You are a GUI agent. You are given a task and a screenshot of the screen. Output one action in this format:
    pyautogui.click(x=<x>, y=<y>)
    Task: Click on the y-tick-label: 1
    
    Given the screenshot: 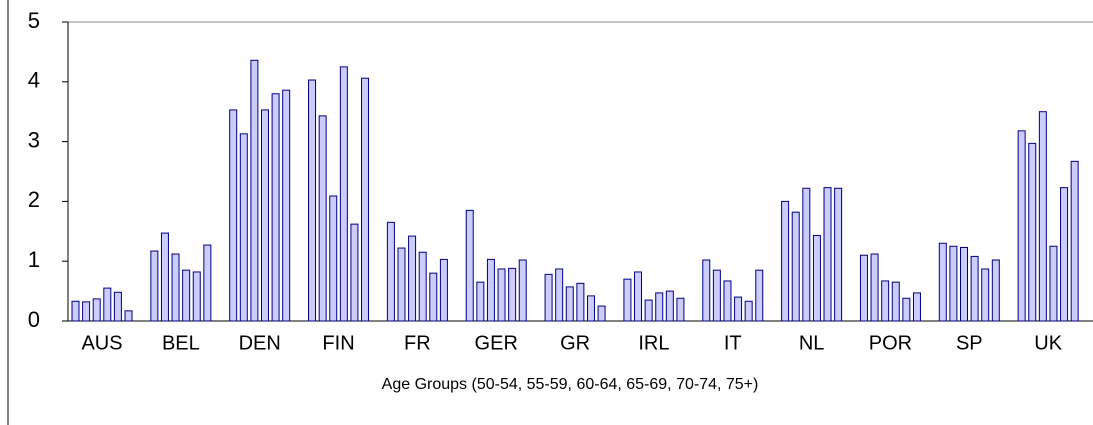 What is the action you would take?
    pyautogui.click(x=34, y=259)
    